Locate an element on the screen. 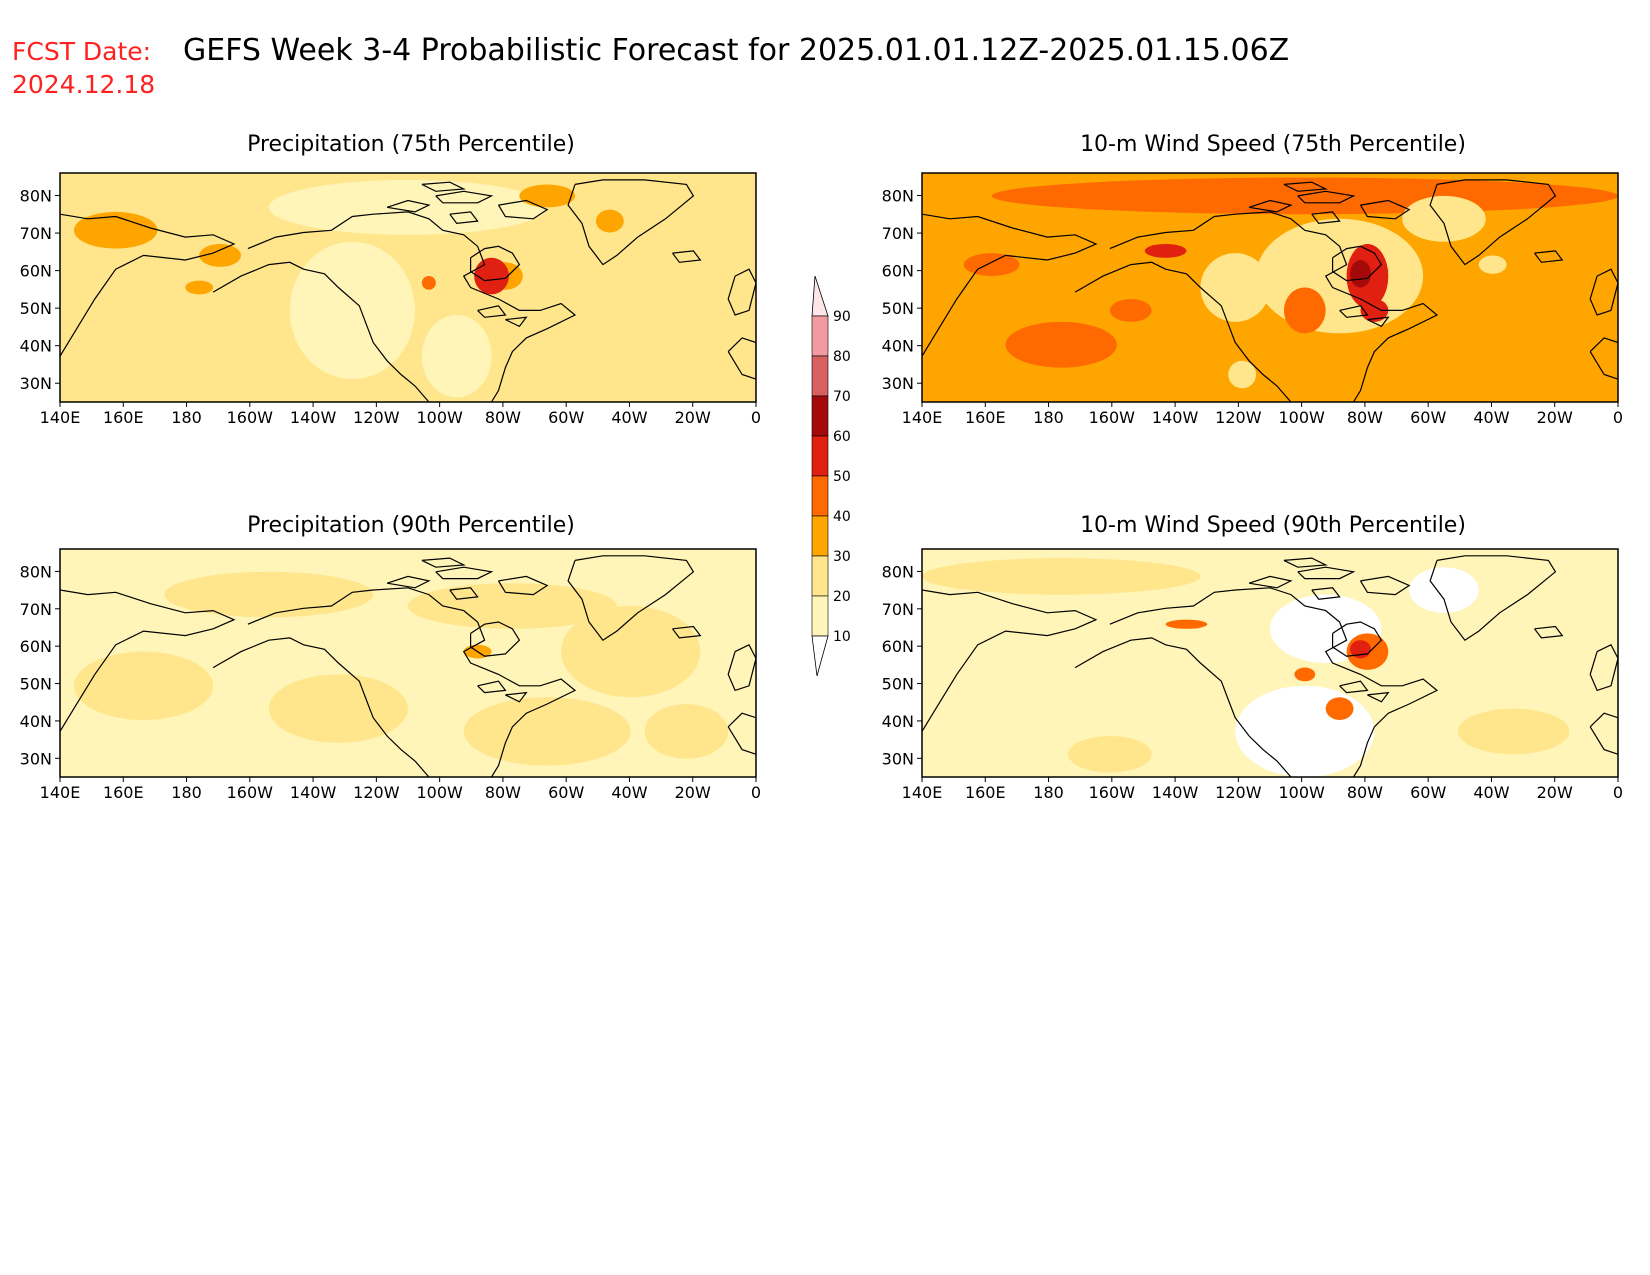  lon-tick-label: 140W is located at coordinates (313, 792).